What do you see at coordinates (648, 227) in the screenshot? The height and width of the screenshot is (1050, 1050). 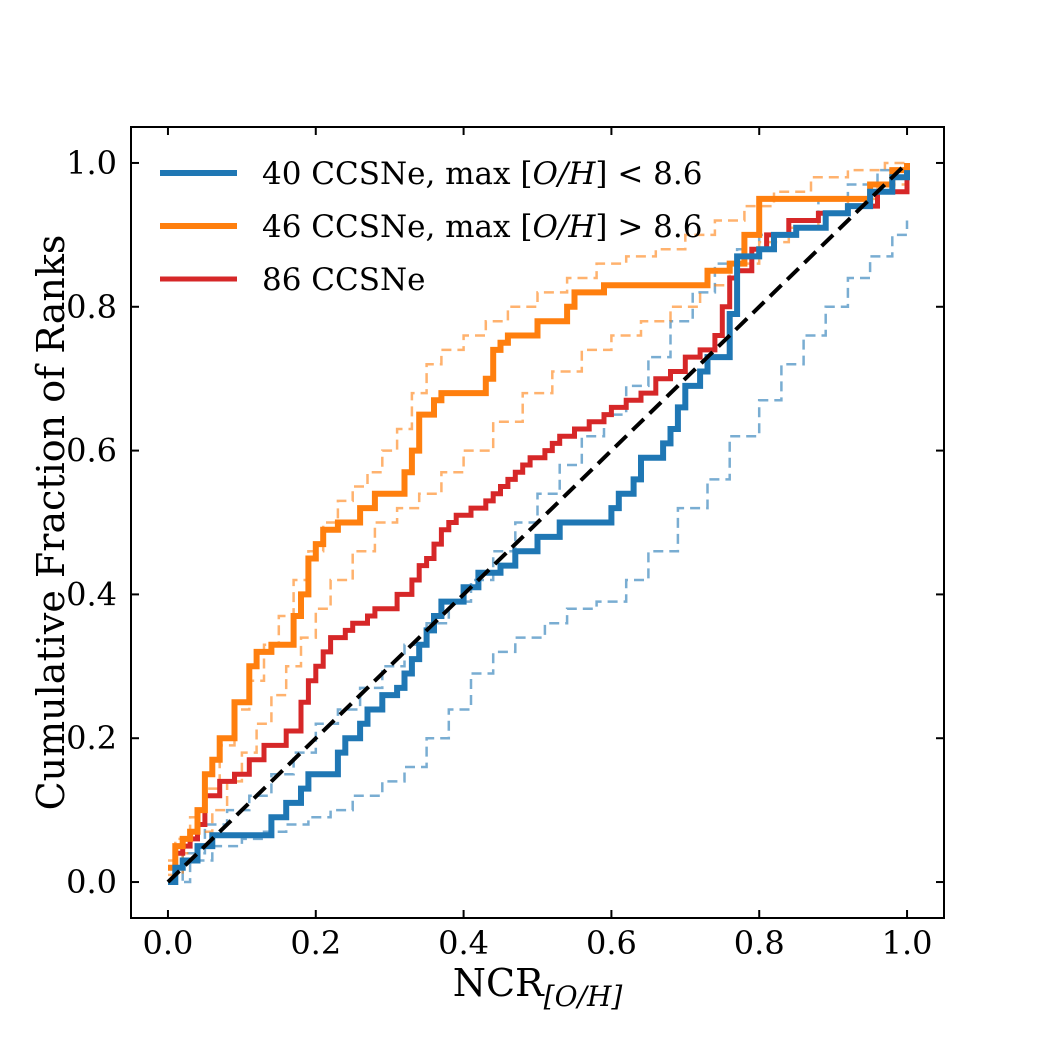 I see `legend-label-part: ] > 8.6` at bounding box center [648, 227].